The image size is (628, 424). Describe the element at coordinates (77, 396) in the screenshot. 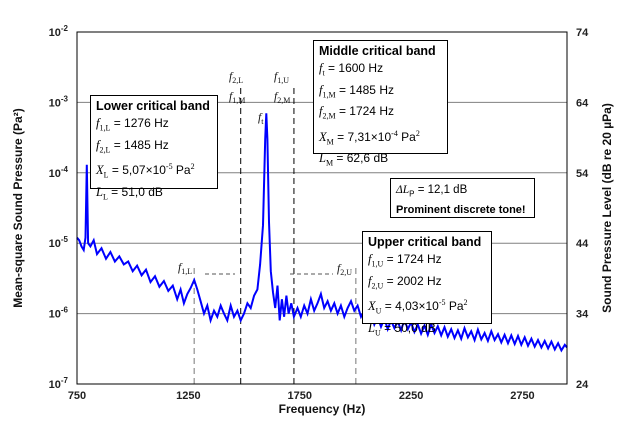

I see `x-tick-label: 750` at that location.